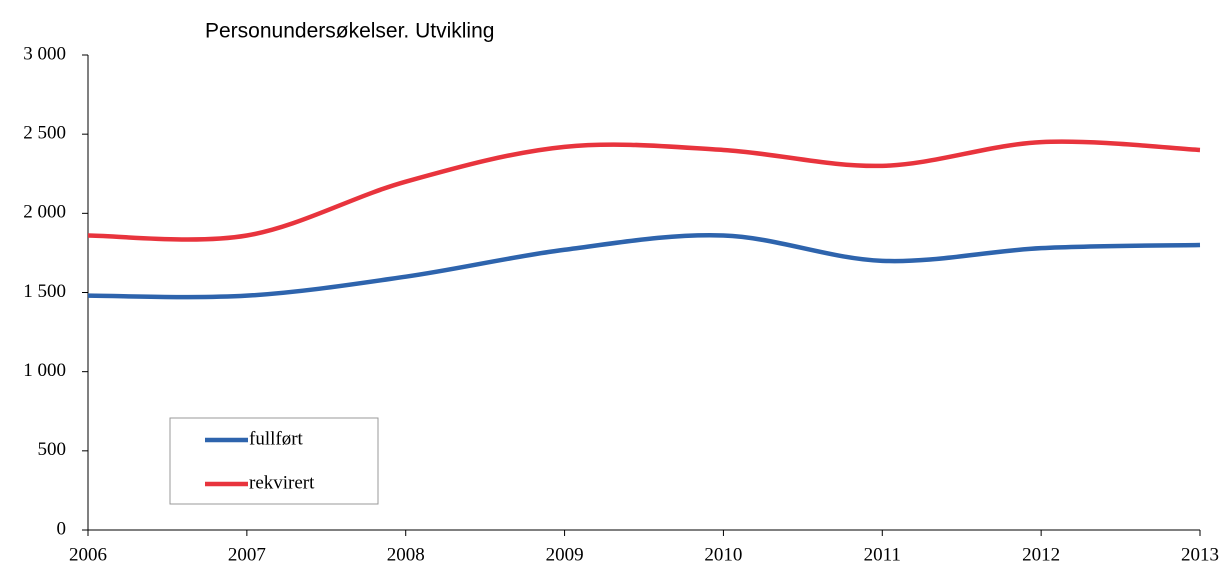  What do you see at coordinates (723, 554) in the screenshot?
I see `x-tick-label: 2010` at bounding box center [723, 554].